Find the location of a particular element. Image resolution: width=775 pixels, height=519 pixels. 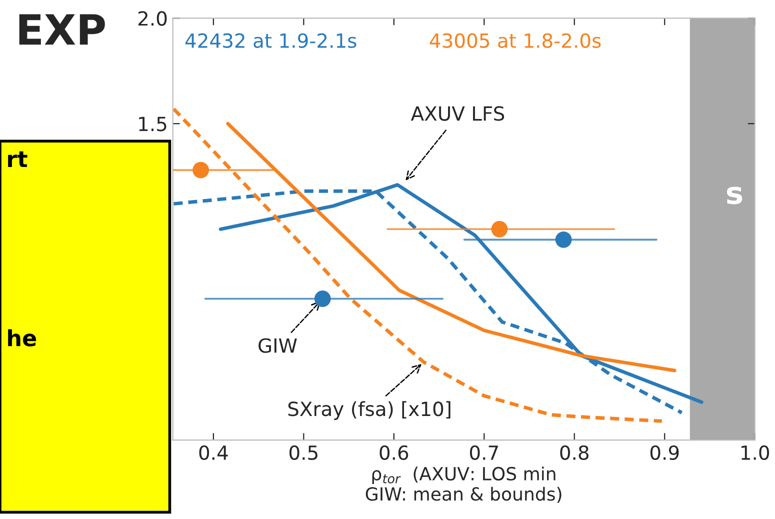

x-tick-label: 0.4 is located at coordinates (213, 452).